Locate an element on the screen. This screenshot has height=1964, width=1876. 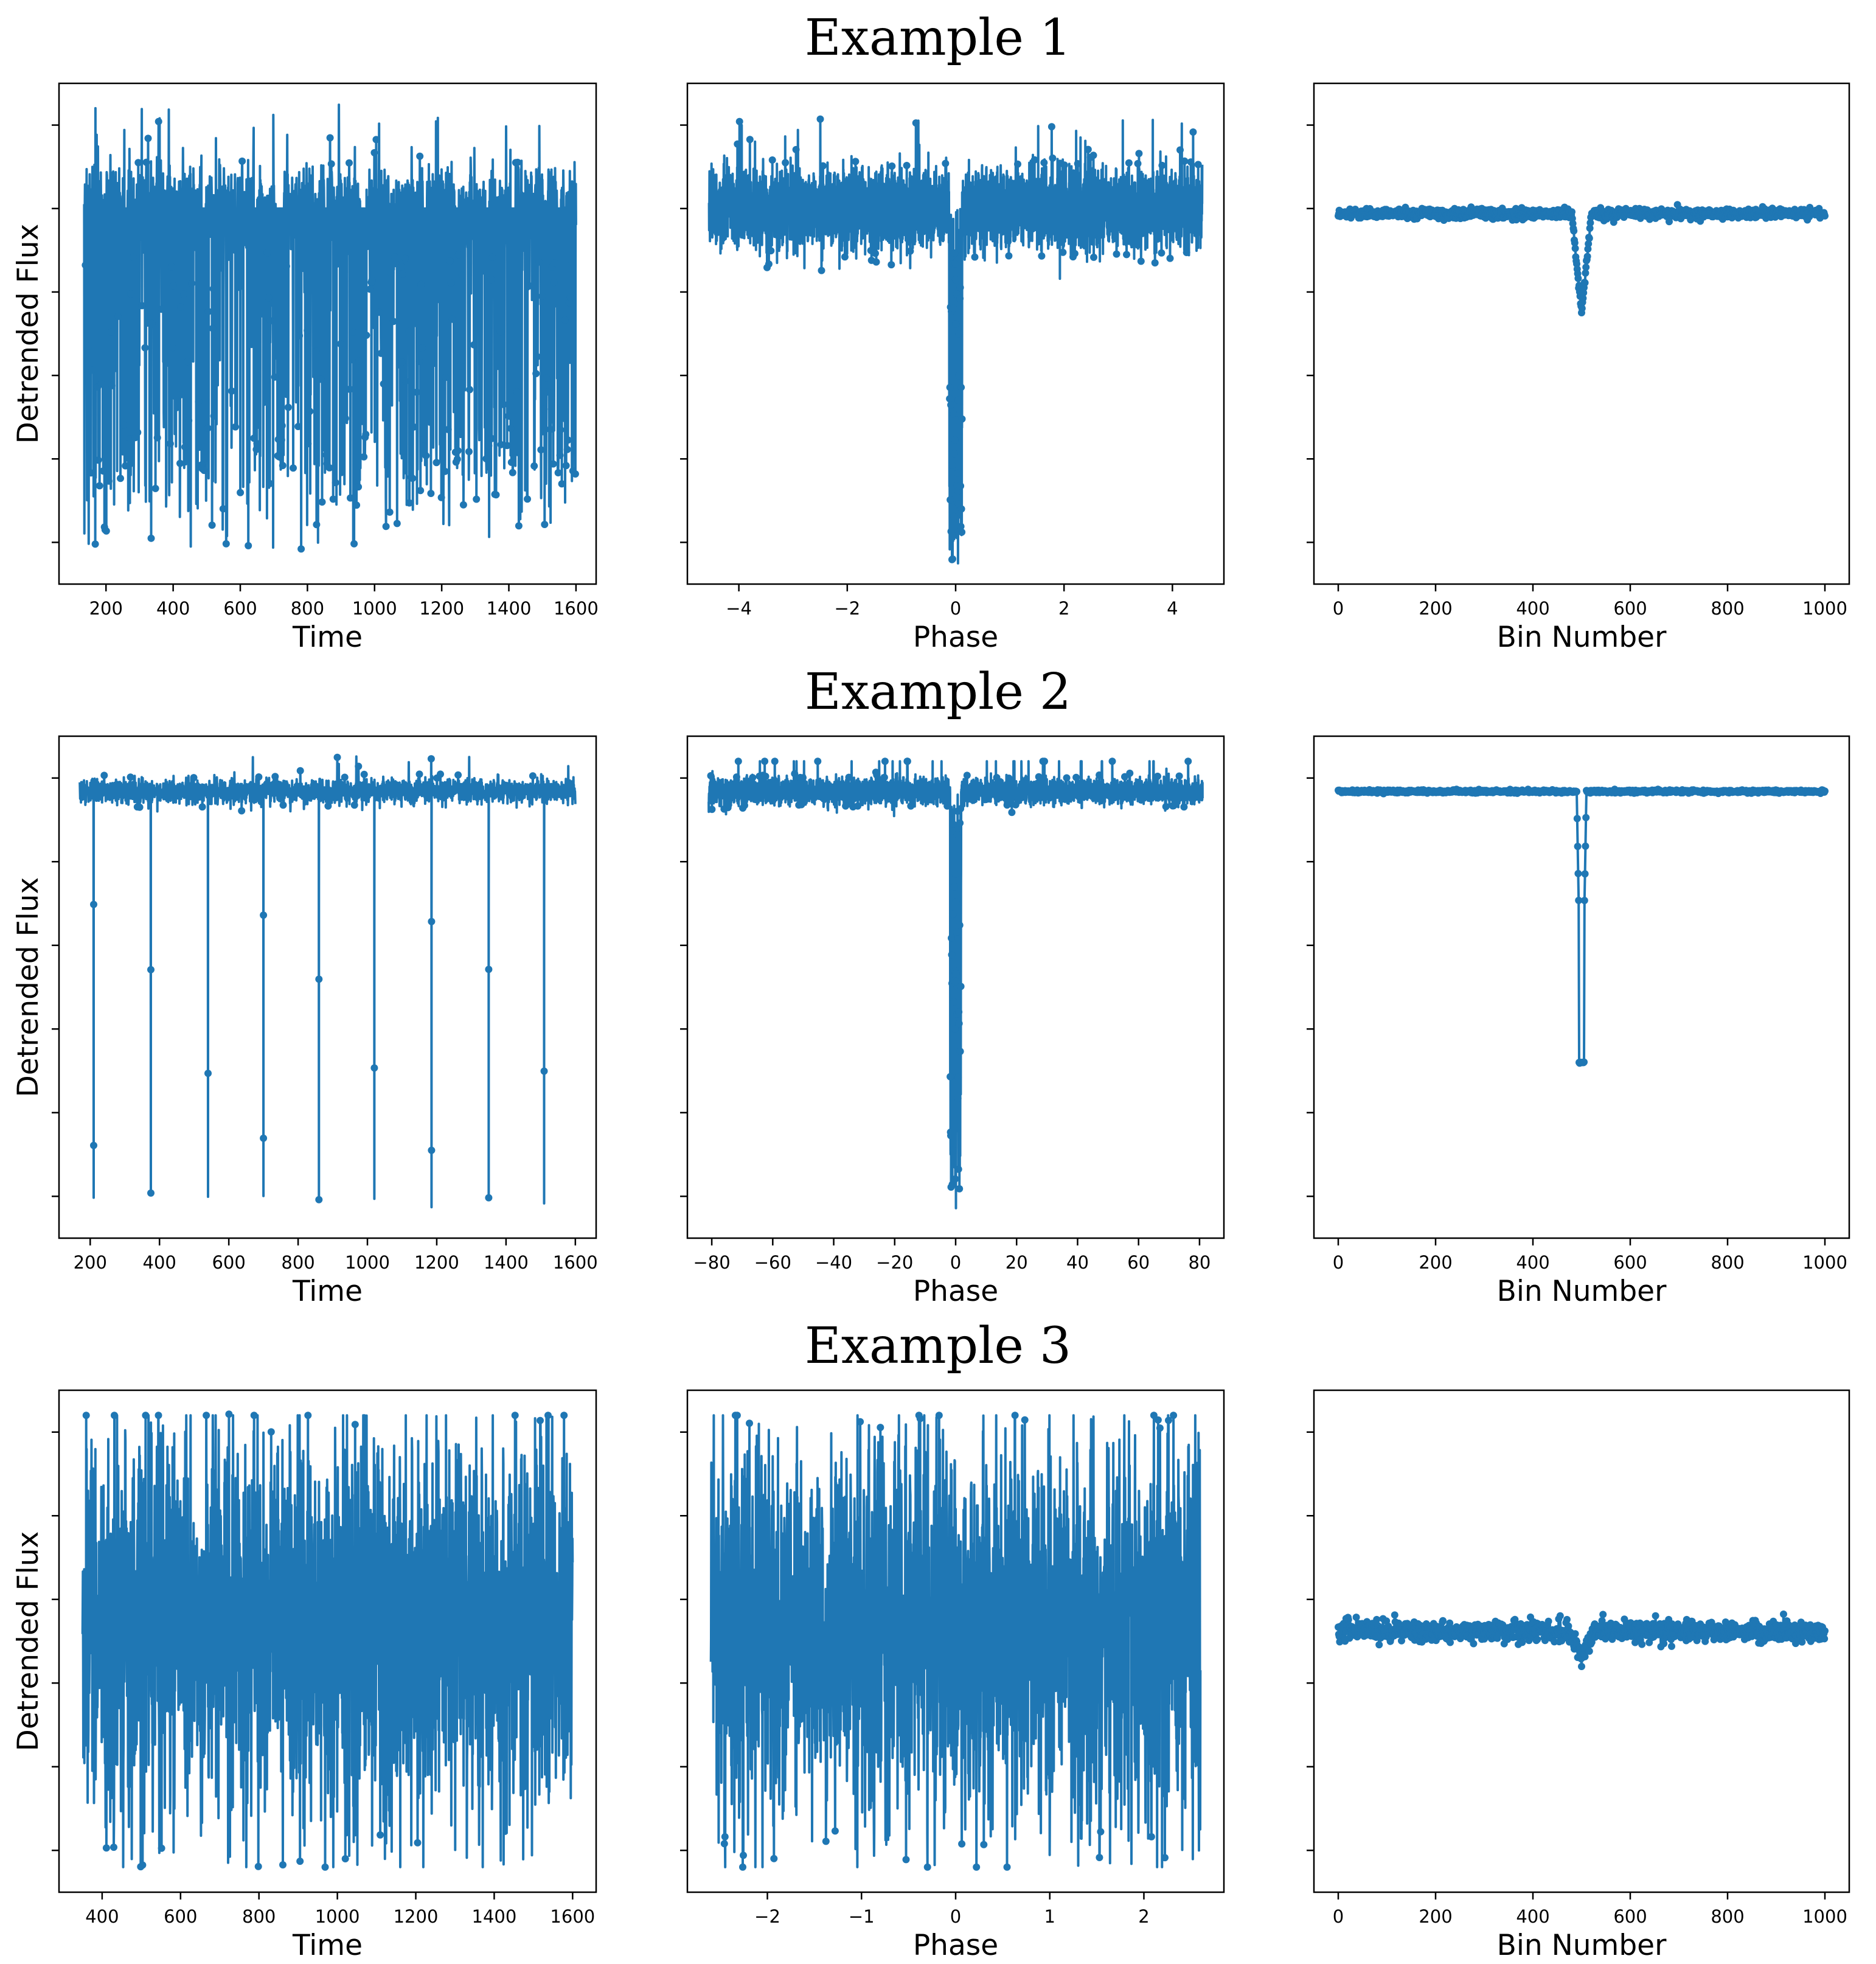
series-r1c1 is located at coordinates (330, 328).